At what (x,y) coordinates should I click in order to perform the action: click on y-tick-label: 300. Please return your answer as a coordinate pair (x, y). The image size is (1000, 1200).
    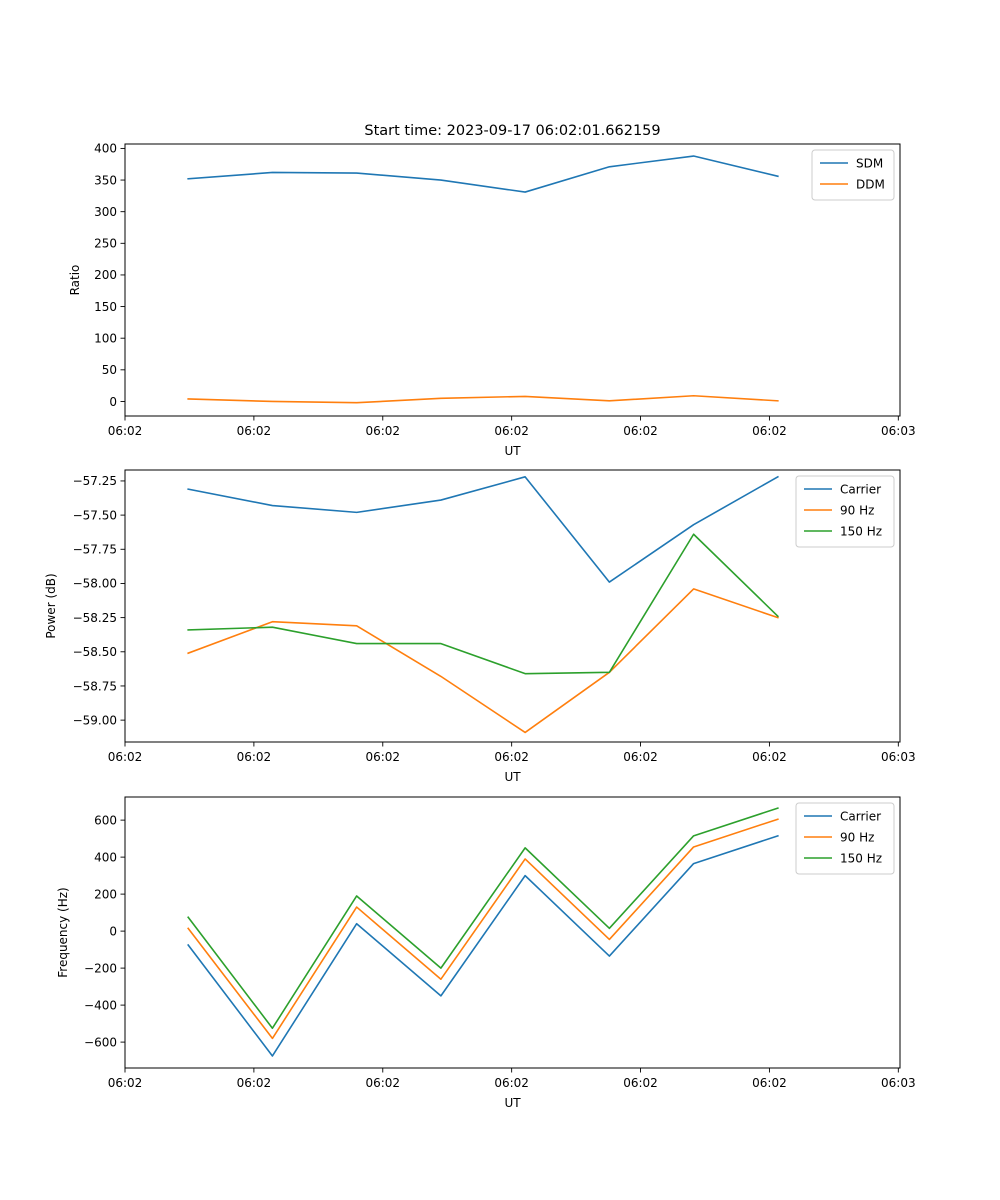
    Looking at the image, I should click on (105, 212).